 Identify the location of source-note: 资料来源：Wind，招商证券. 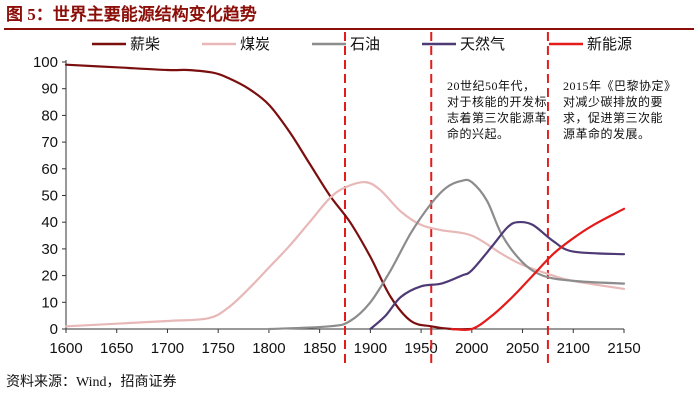
(91, 382).